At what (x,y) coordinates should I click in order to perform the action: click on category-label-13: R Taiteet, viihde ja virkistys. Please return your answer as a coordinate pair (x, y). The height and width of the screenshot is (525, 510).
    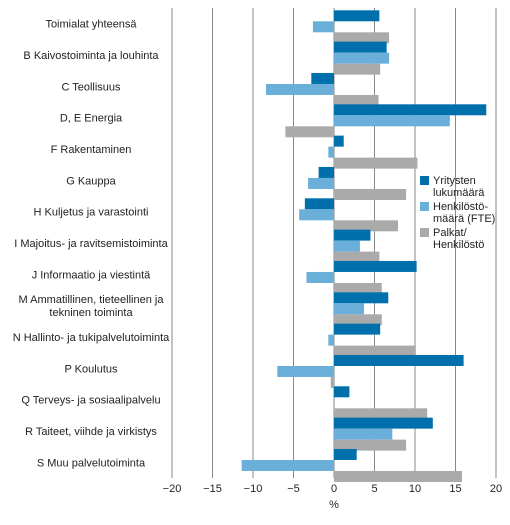
    Looking at the image, I should click on (91, 432).